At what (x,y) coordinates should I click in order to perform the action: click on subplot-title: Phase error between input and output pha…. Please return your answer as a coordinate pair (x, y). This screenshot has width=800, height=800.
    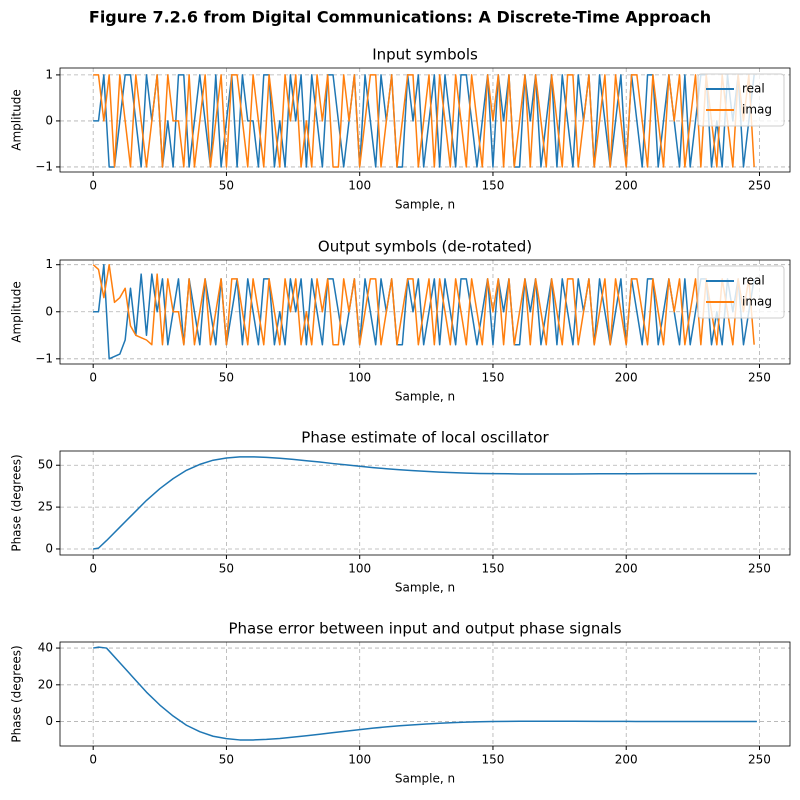
    Looking at the image, I should click on (424, 629).